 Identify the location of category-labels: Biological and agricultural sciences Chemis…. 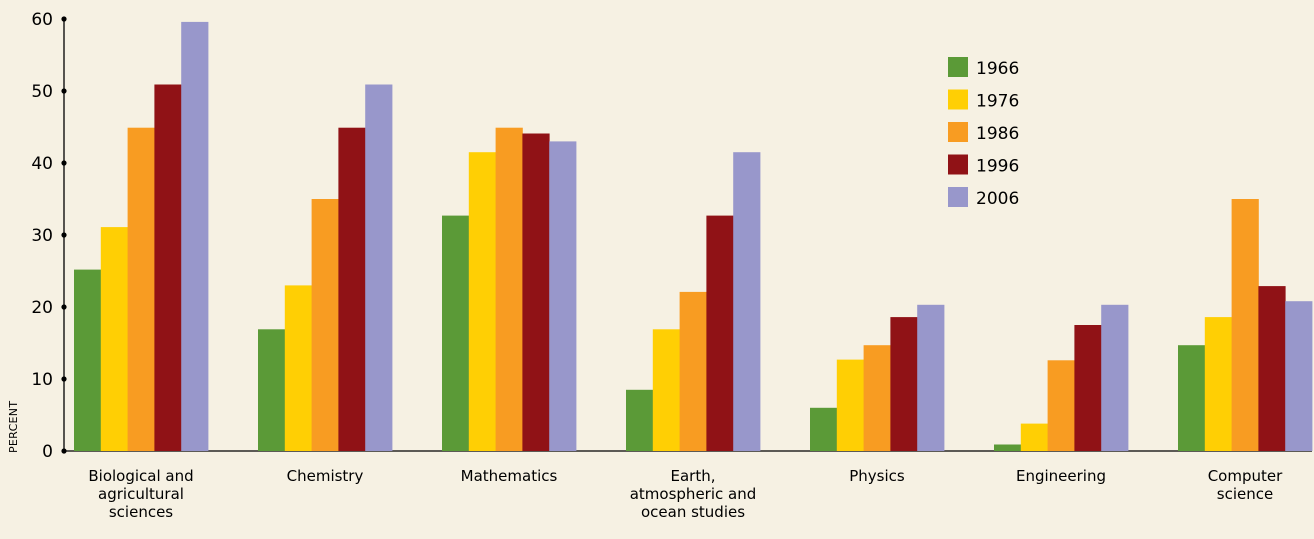
(685, 494).